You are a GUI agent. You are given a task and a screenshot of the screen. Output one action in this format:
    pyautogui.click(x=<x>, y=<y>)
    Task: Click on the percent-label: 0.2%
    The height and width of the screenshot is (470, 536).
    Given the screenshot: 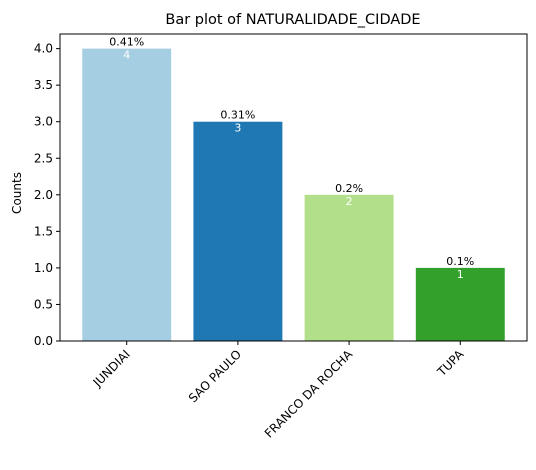 What is the action you would take?
    pyautogui.click(x=349, y=188)
    